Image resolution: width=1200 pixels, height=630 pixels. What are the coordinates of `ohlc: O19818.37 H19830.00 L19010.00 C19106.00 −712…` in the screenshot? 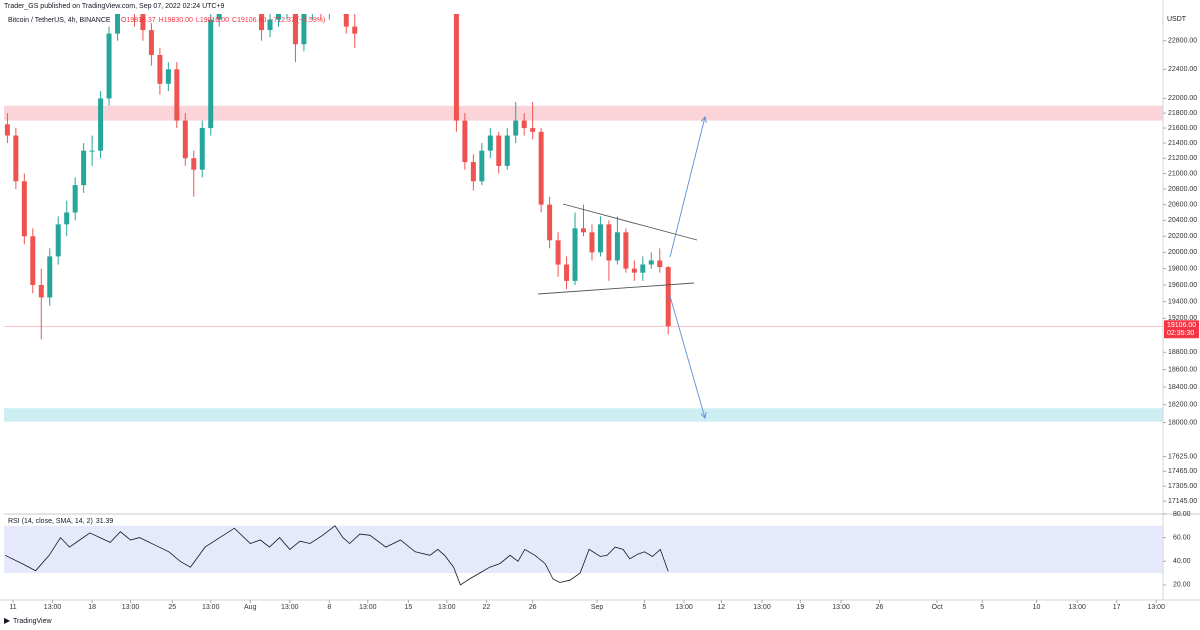 It's located at (223, 20).